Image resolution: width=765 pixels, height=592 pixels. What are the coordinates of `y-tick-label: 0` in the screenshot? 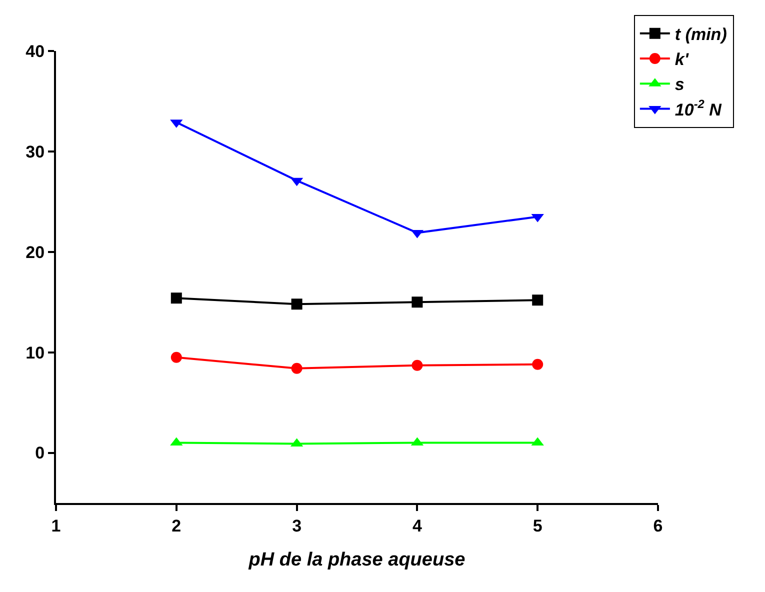 It's located at (40, 453).